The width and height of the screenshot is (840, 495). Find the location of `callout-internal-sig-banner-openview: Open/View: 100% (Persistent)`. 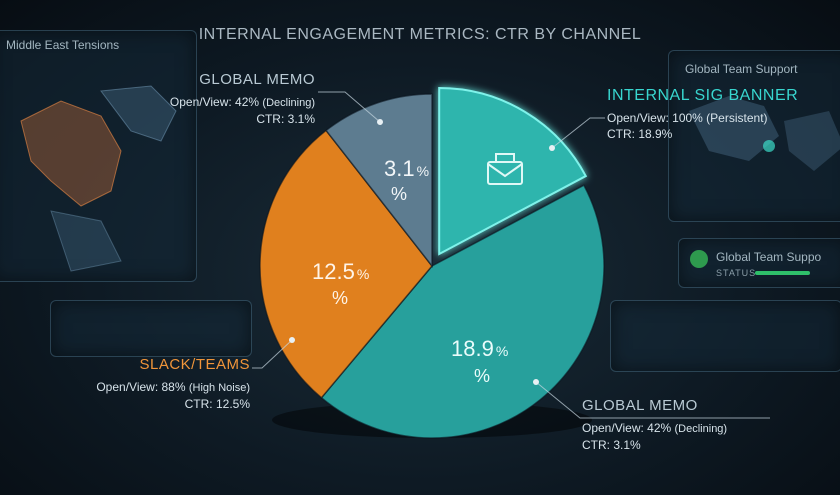

callout-internal-sig-banner-openview: Open/View: 100% (Persistent) is located at coordinates (687, 118).